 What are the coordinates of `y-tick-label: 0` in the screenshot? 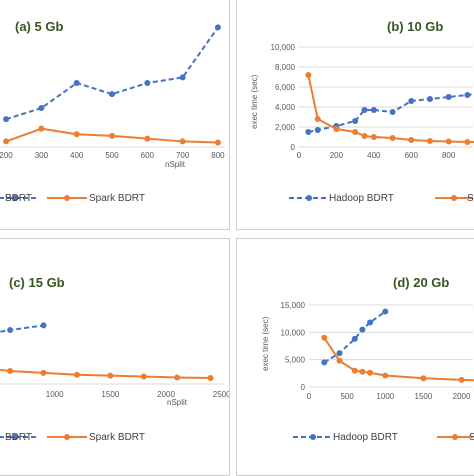 It's located at (303, 387).